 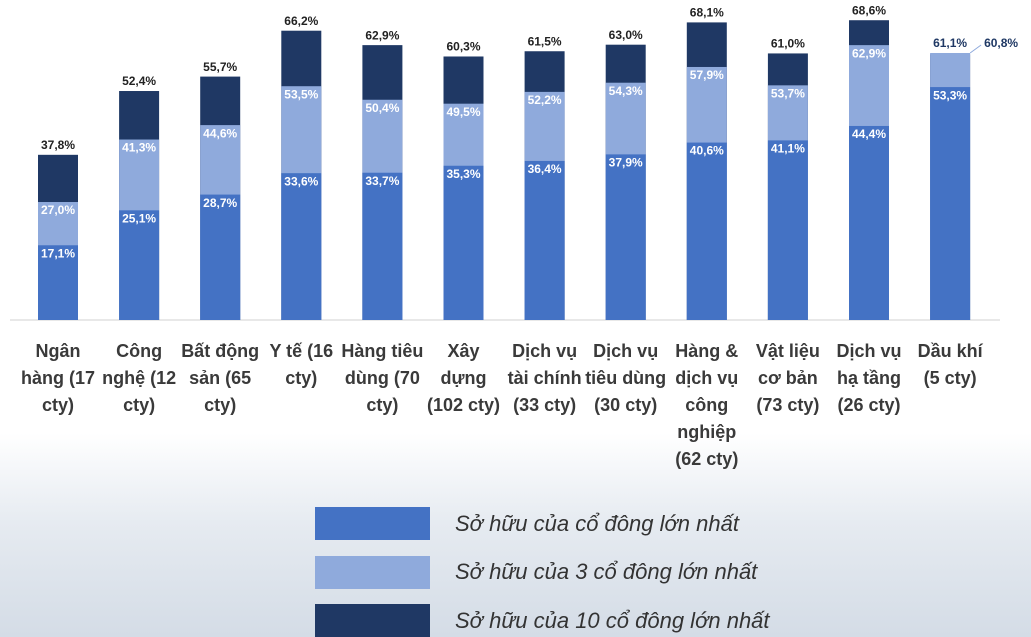 What do you see at coordinates (58, 145) in the screenshot?
I see `value-label: 37,8%` at bounding box center [58, 145].